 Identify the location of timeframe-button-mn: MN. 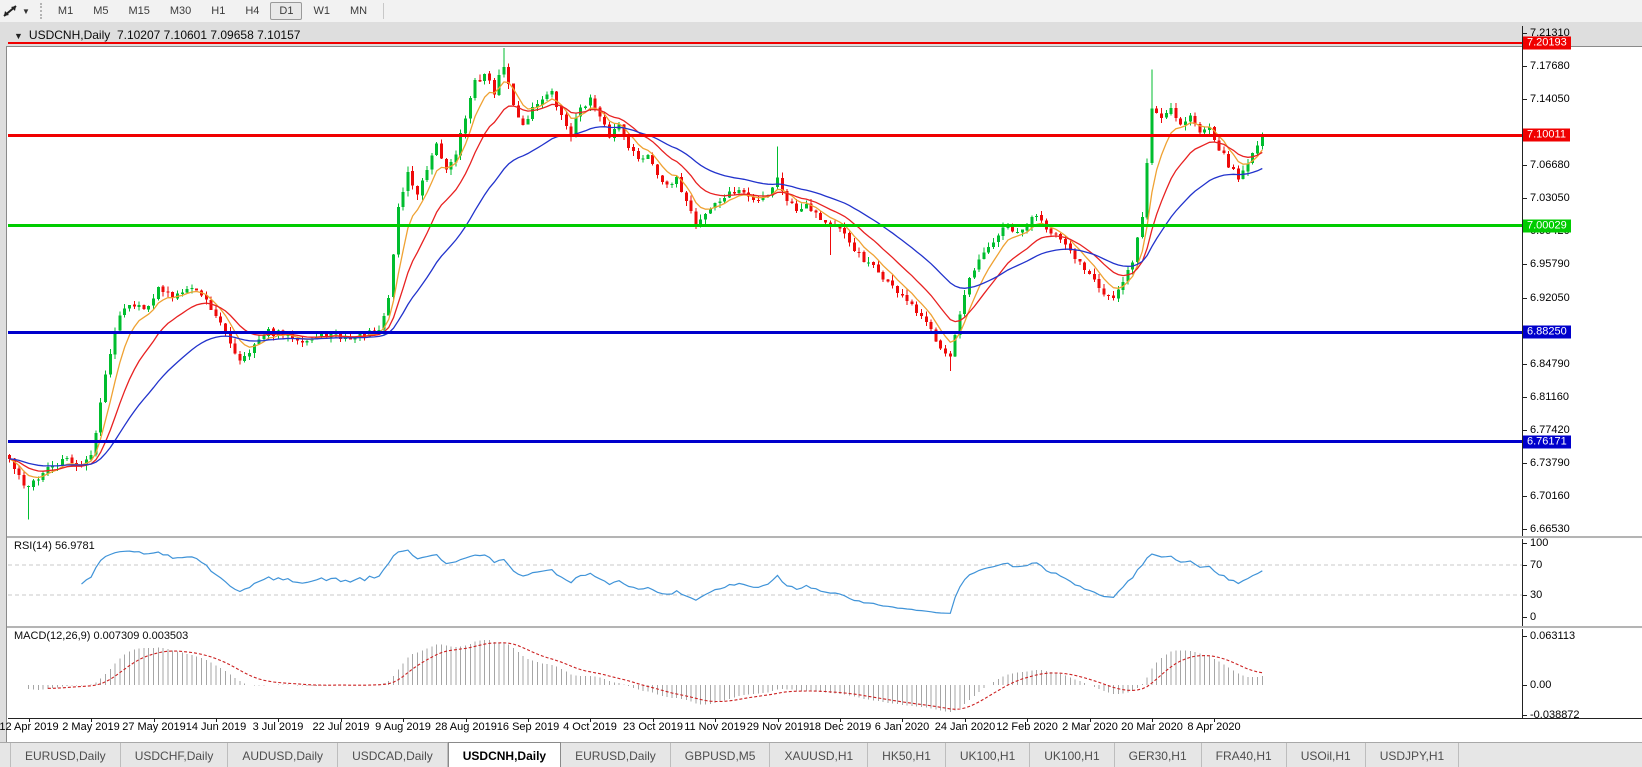
(358, 11).